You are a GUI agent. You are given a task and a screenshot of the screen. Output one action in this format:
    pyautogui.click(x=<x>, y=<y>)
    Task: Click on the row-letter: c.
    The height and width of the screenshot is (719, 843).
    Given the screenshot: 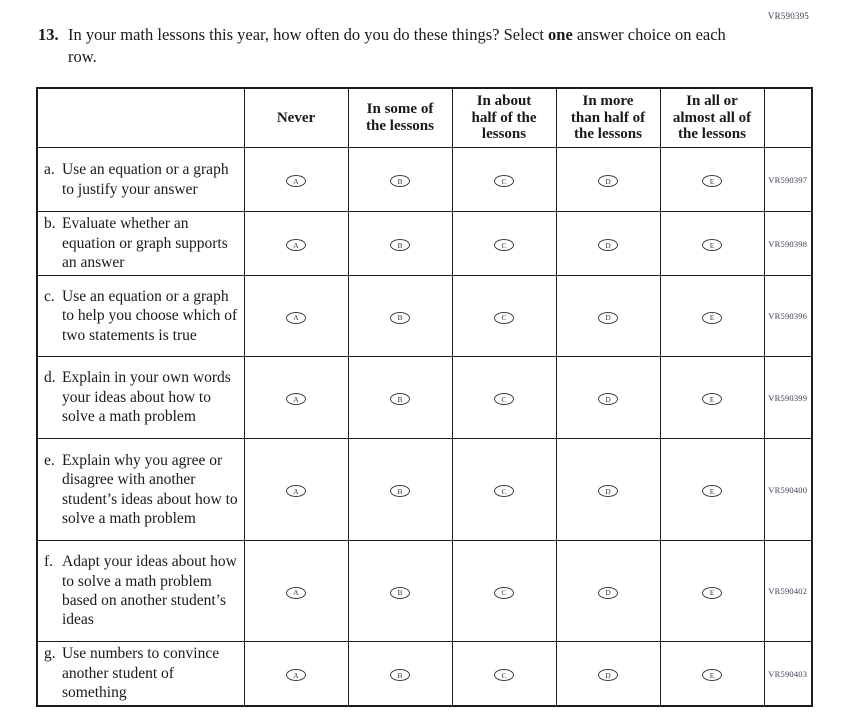 What is the action you would take?
    pyautogui.click(x=49, y=296)
    